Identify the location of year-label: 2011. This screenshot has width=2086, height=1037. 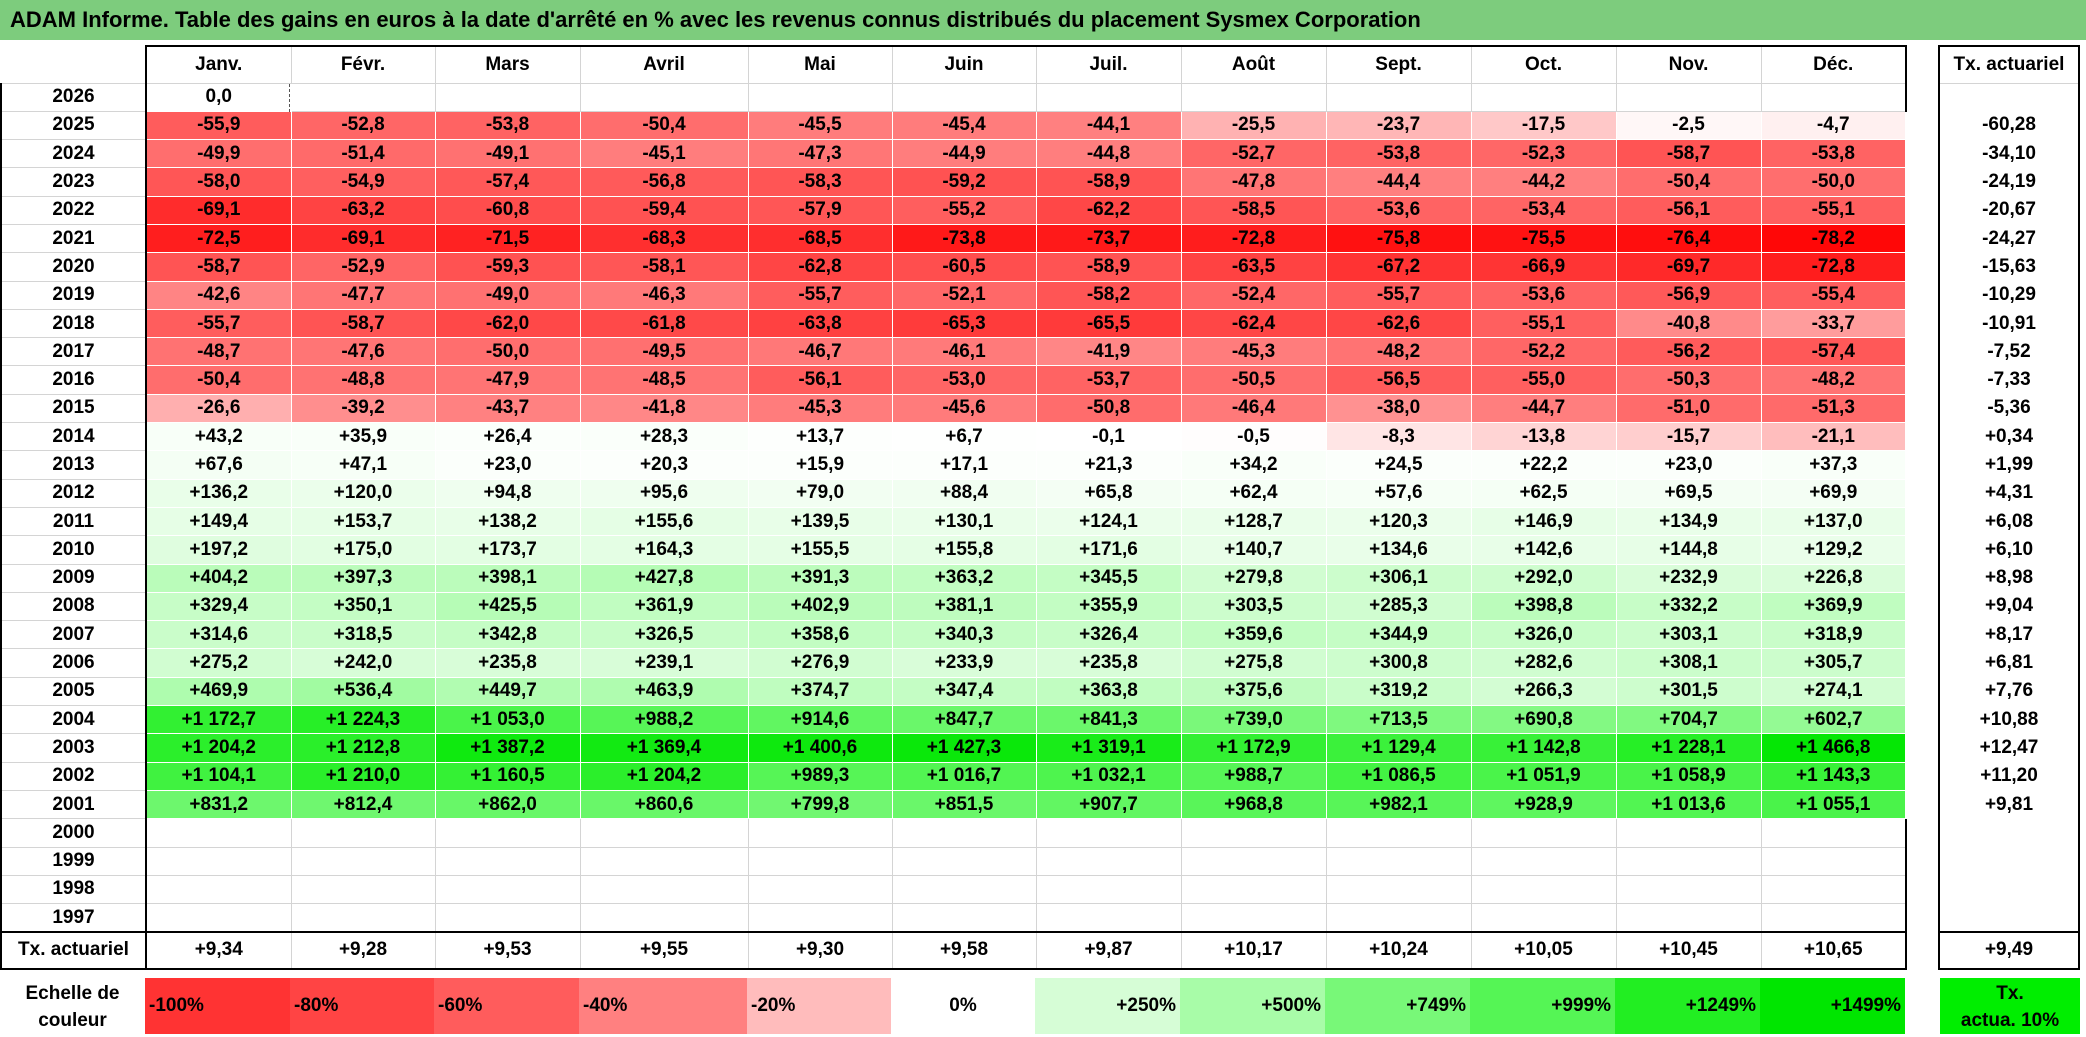
(73, 521).